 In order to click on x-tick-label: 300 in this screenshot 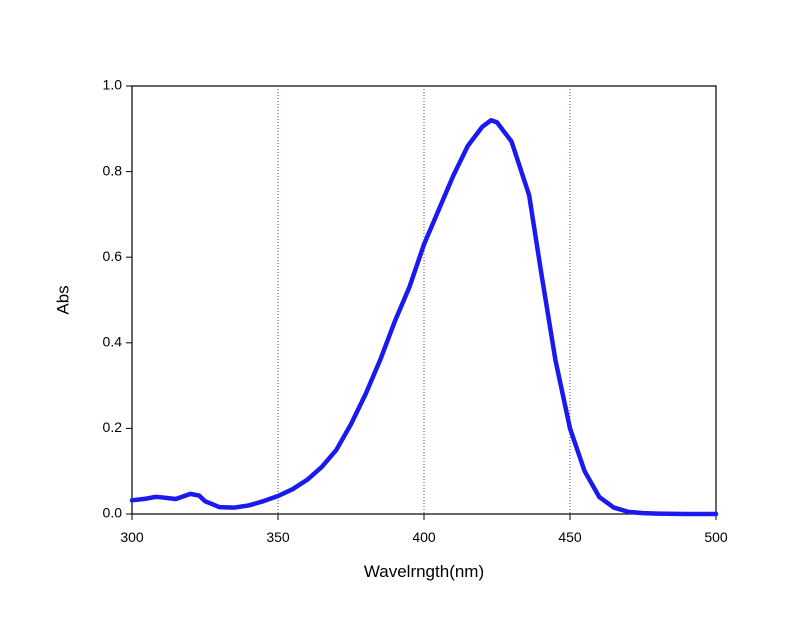, I will do `click(132, 537)`.